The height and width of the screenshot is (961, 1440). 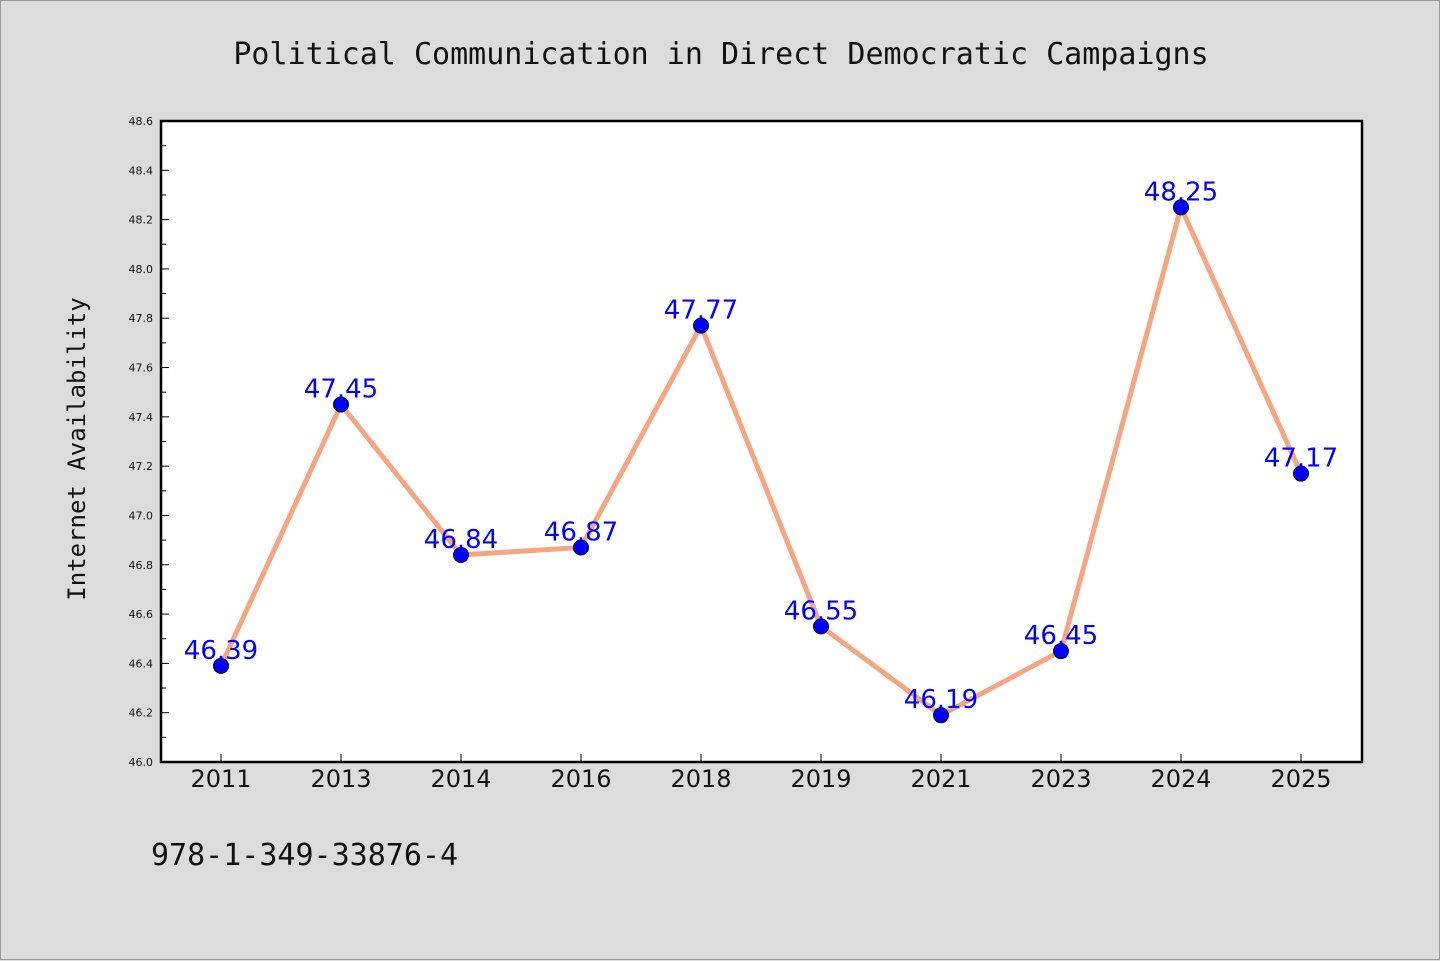 I want to click on y-tick-label: 46.8, so click(x=141, y=565).